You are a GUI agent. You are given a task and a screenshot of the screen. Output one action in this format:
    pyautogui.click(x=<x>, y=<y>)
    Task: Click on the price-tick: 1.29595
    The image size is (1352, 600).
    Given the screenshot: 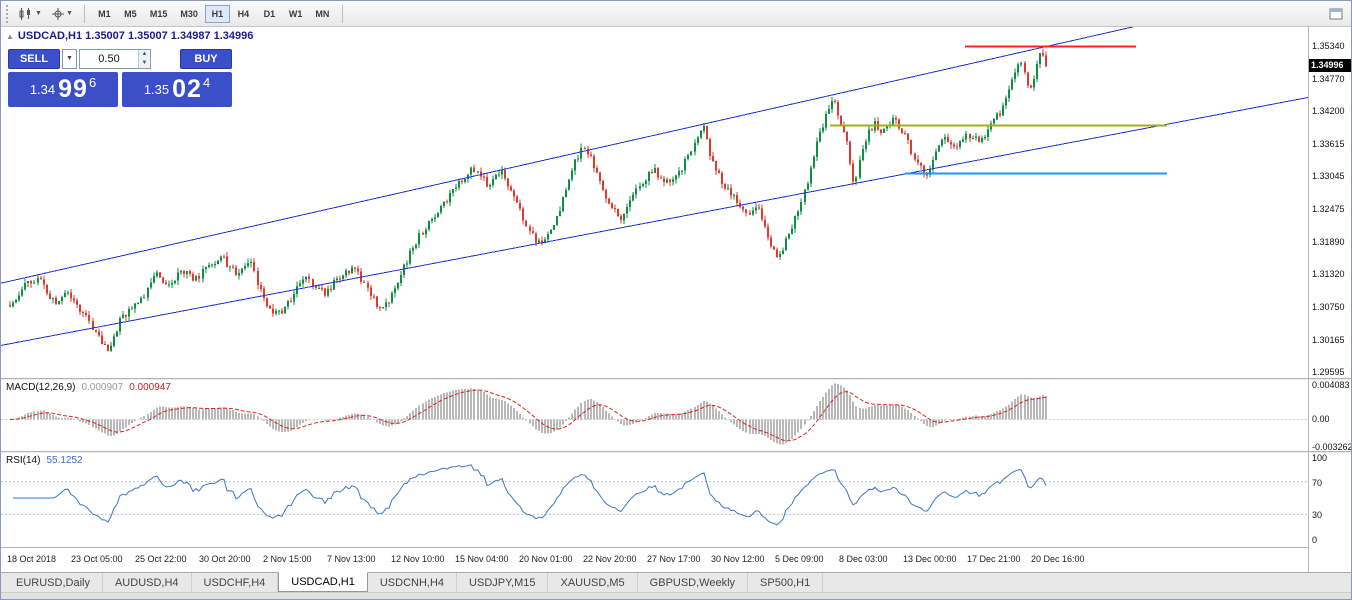 What is the action you would take?
    pyautogui.click(x=1328, y=372)
    